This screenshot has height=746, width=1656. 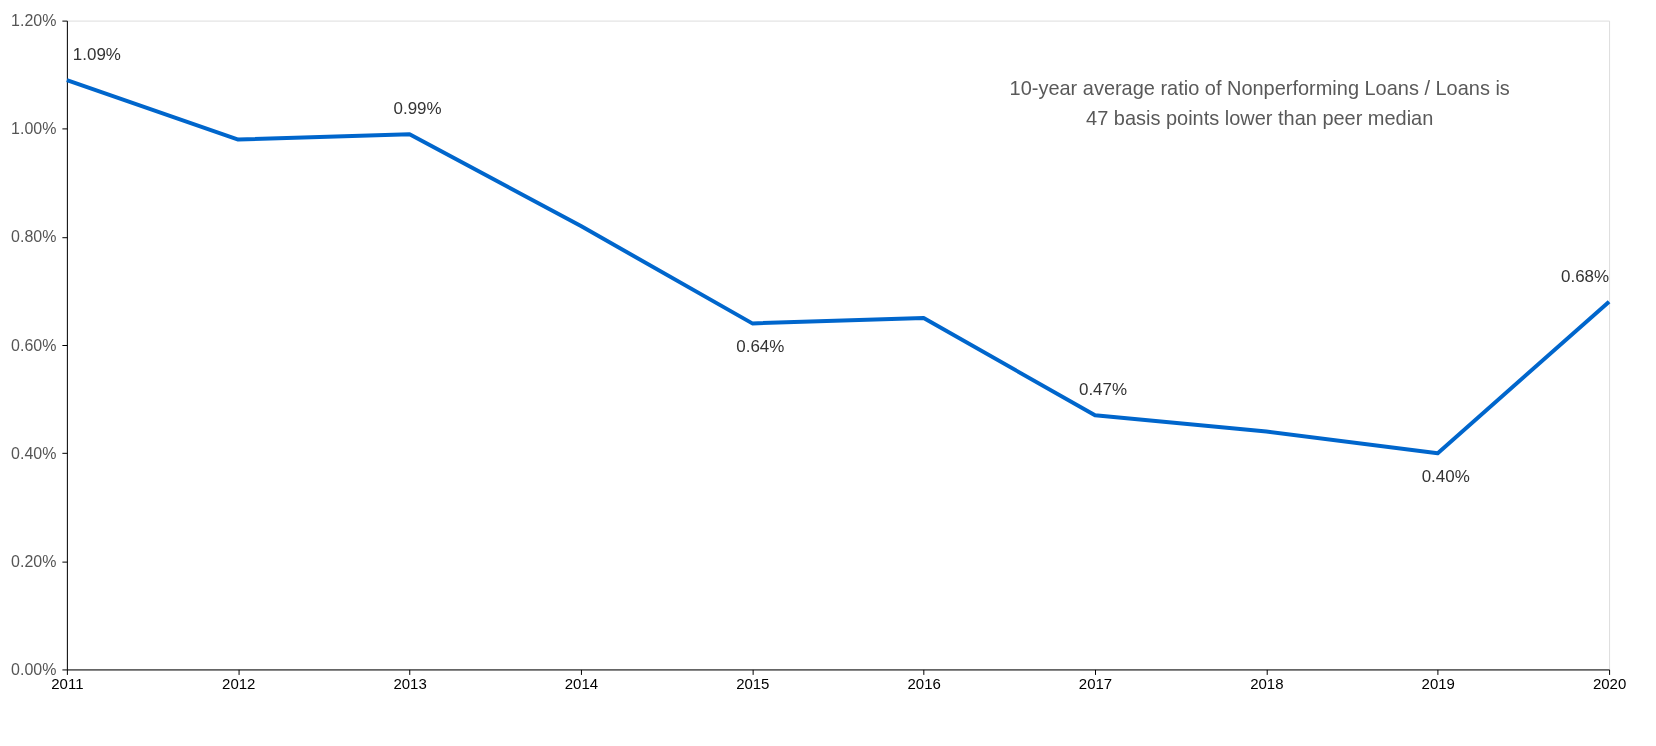 I want to click on x-tick-label: 2012, so click(x=239, y=683).